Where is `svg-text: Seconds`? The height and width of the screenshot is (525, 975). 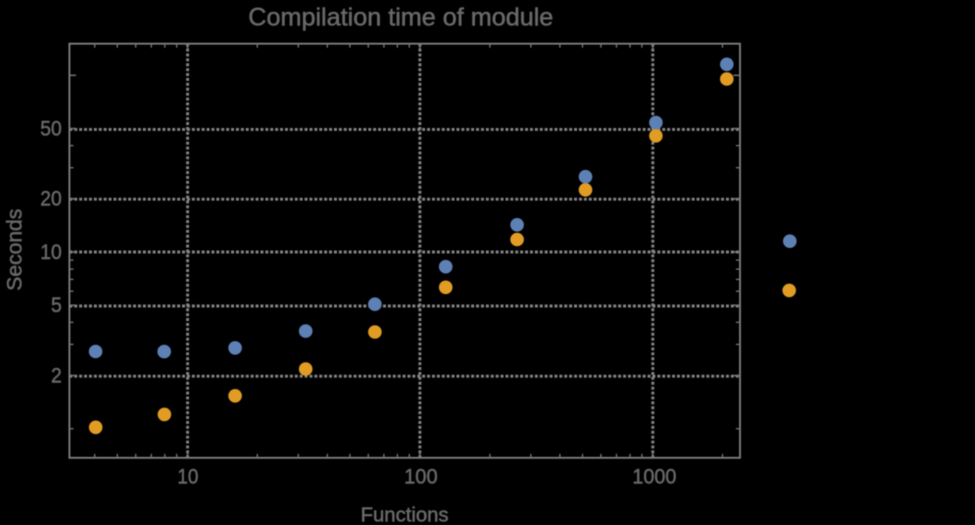
svg-text: Seconds is located at coordinates (15, 250).